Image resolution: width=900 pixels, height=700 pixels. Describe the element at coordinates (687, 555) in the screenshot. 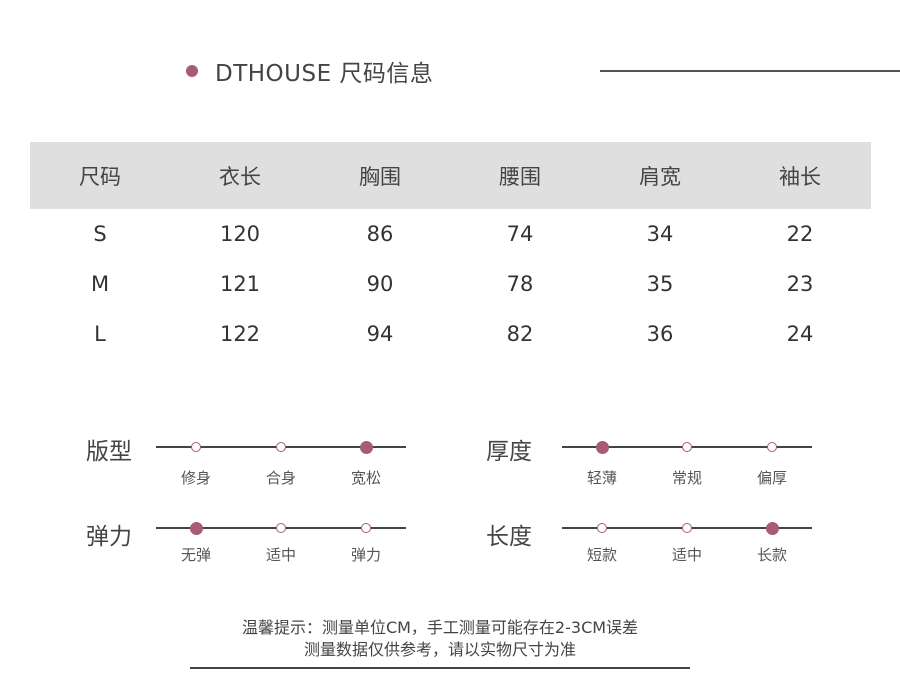

I see `attr-length-option: 适中` at that location.